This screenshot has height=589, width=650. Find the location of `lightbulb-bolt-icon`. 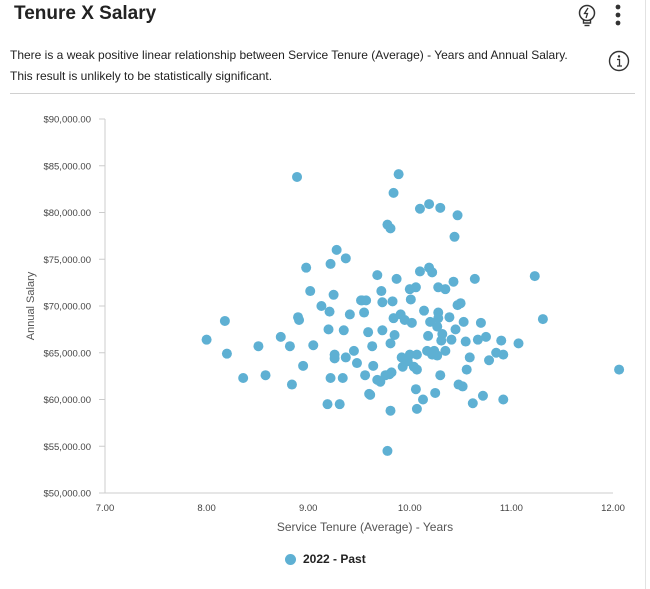

lightbulb-bolt-icon is located at coordinates (587, 18).